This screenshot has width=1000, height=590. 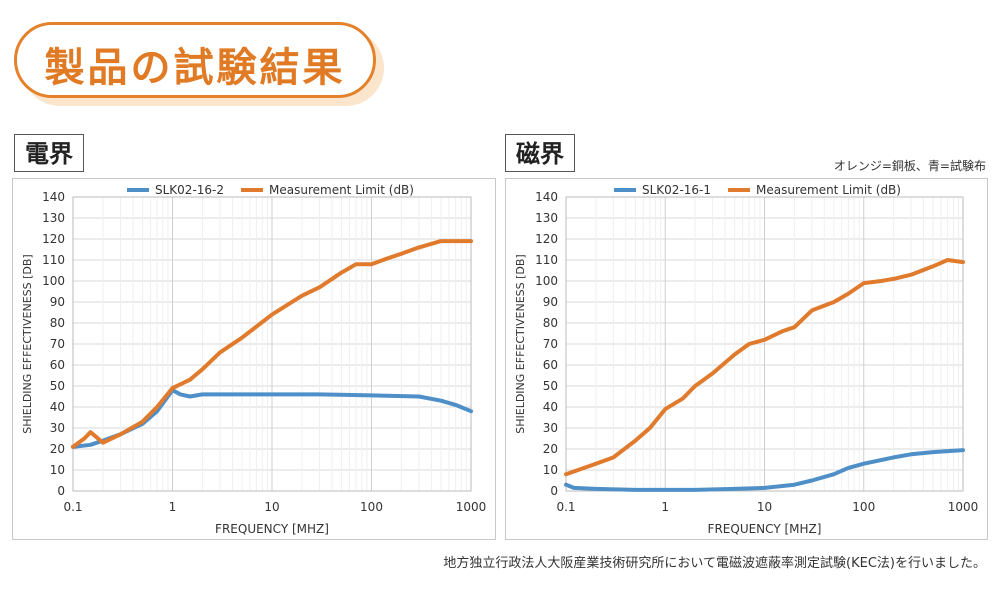 What do you see at coordinates (676, 190) in the screenshot?
I see `legend-label-0: SLK02-16-1` at bounding box center [676, 190].